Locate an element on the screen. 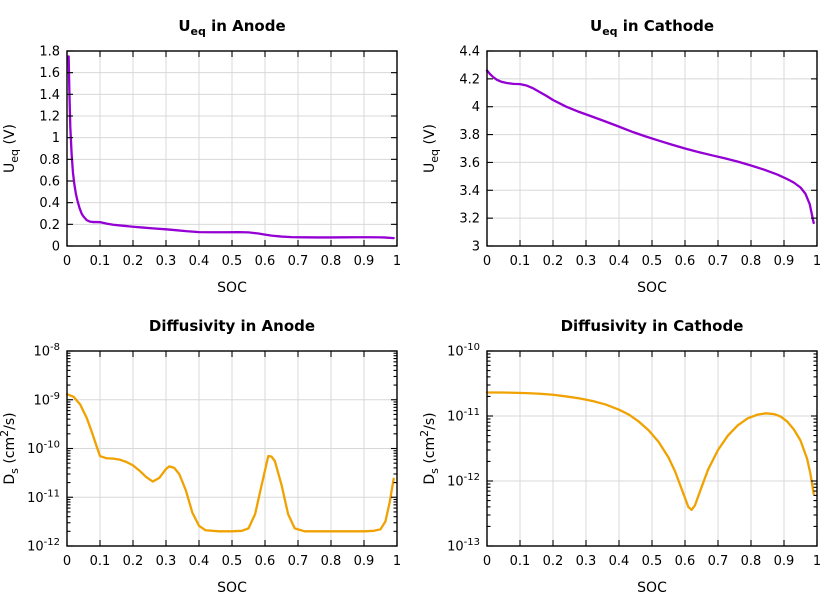 The width and height of the screenshot is (840, 600). y-tick-label: 1.6 is located at coordinates (49, 73).